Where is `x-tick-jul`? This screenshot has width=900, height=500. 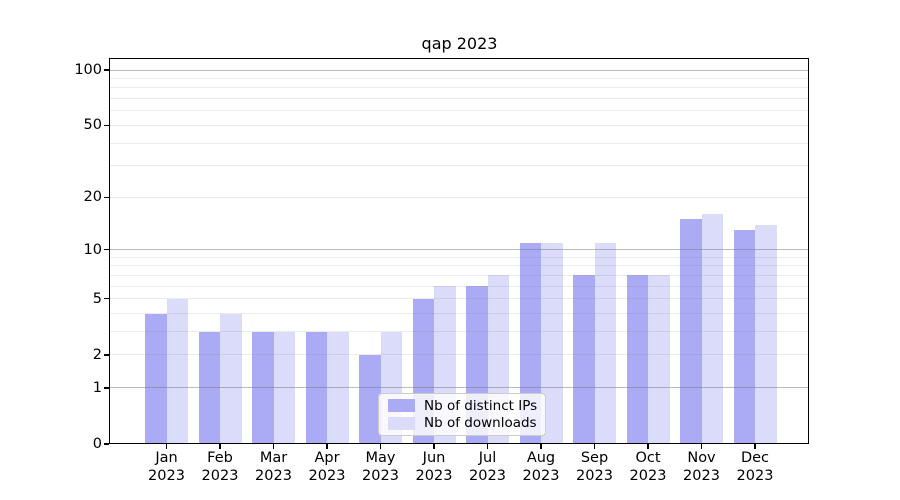
x-tick-jul is located at coordinates (487, 446).